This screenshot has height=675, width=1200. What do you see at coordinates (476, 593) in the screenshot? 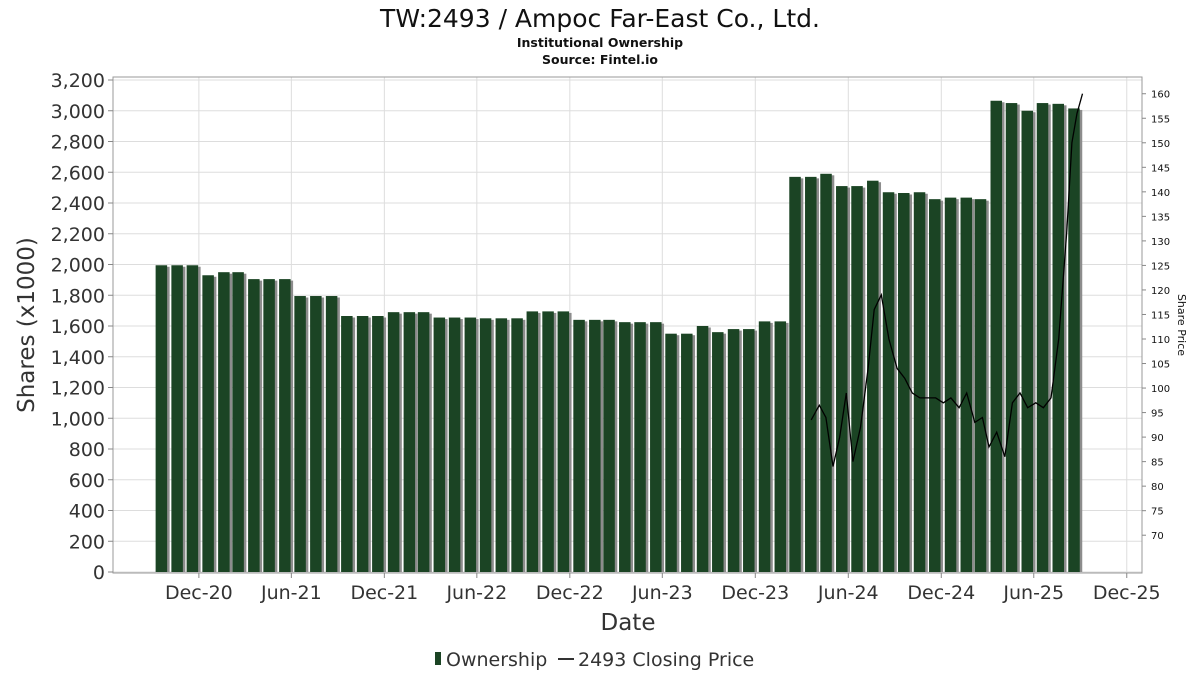
I see `x-tick-label: Jun-22` at bounding box center [476, 593].